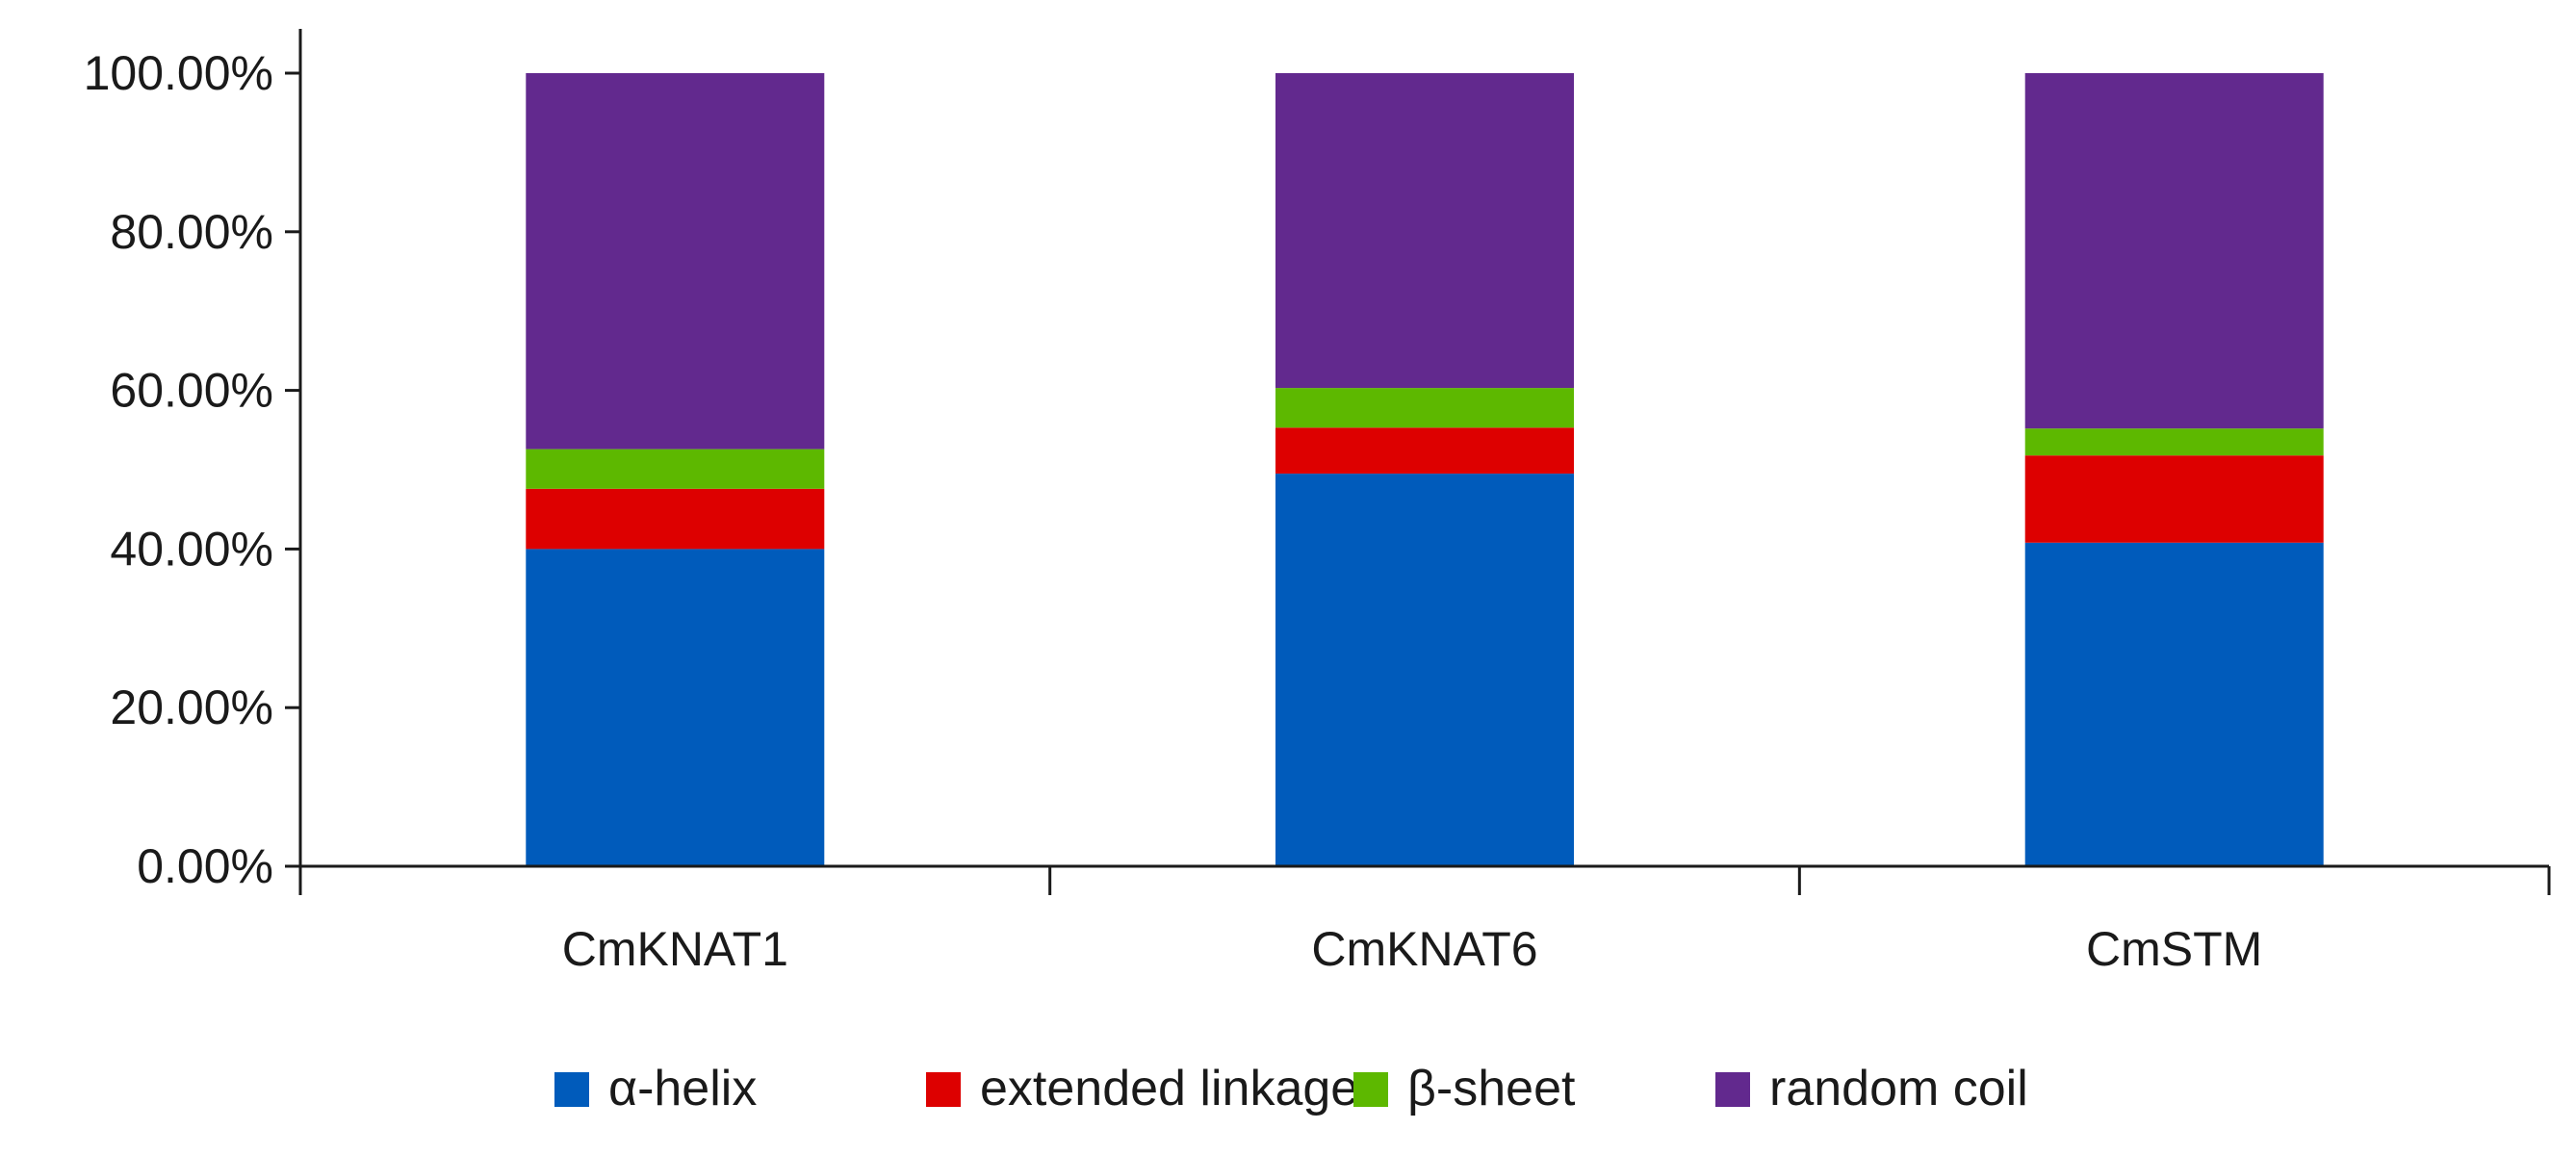 The width and height of the screenshot is (2576, 1155). What do you see at coordinates (1169, 1088) in the screenshot?
I see `legend-label: extended linkage` at bounding box center [1169, 1088].